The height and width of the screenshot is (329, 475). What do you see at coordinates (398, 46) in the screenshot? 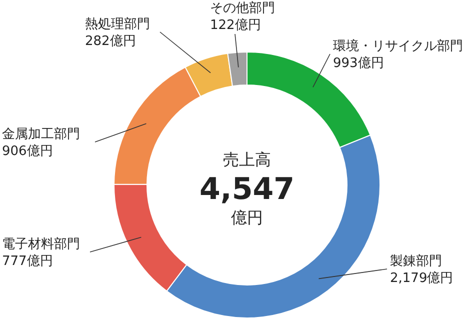
I see `slice-label: 環境・リサイクル部門` at bounding box center [398, 46].